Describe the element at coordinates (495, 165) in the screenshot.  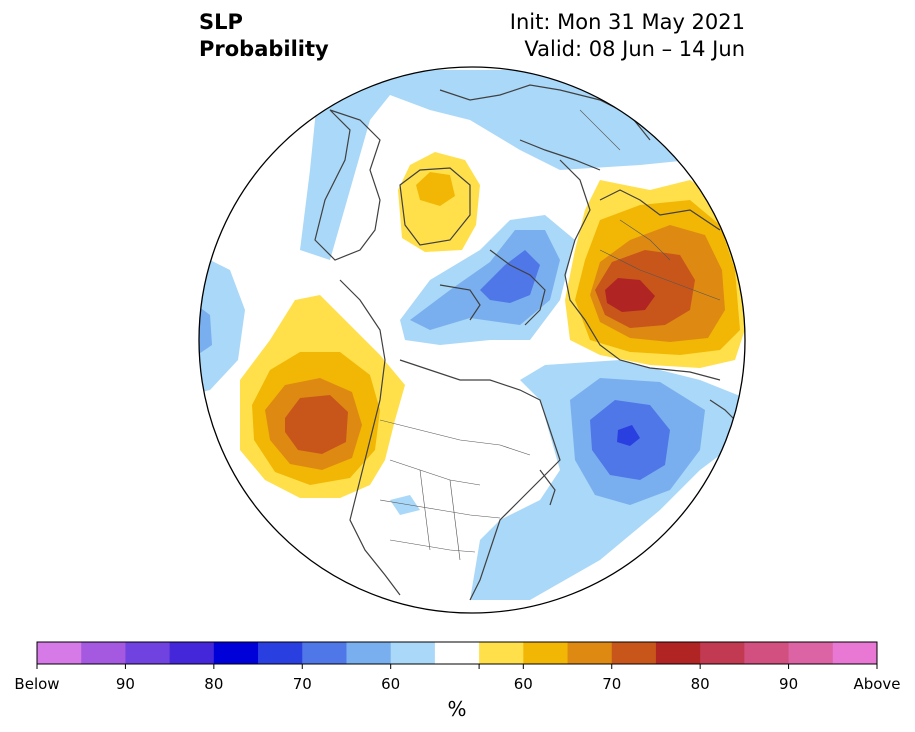
I see `below-region-arctic` at that location.